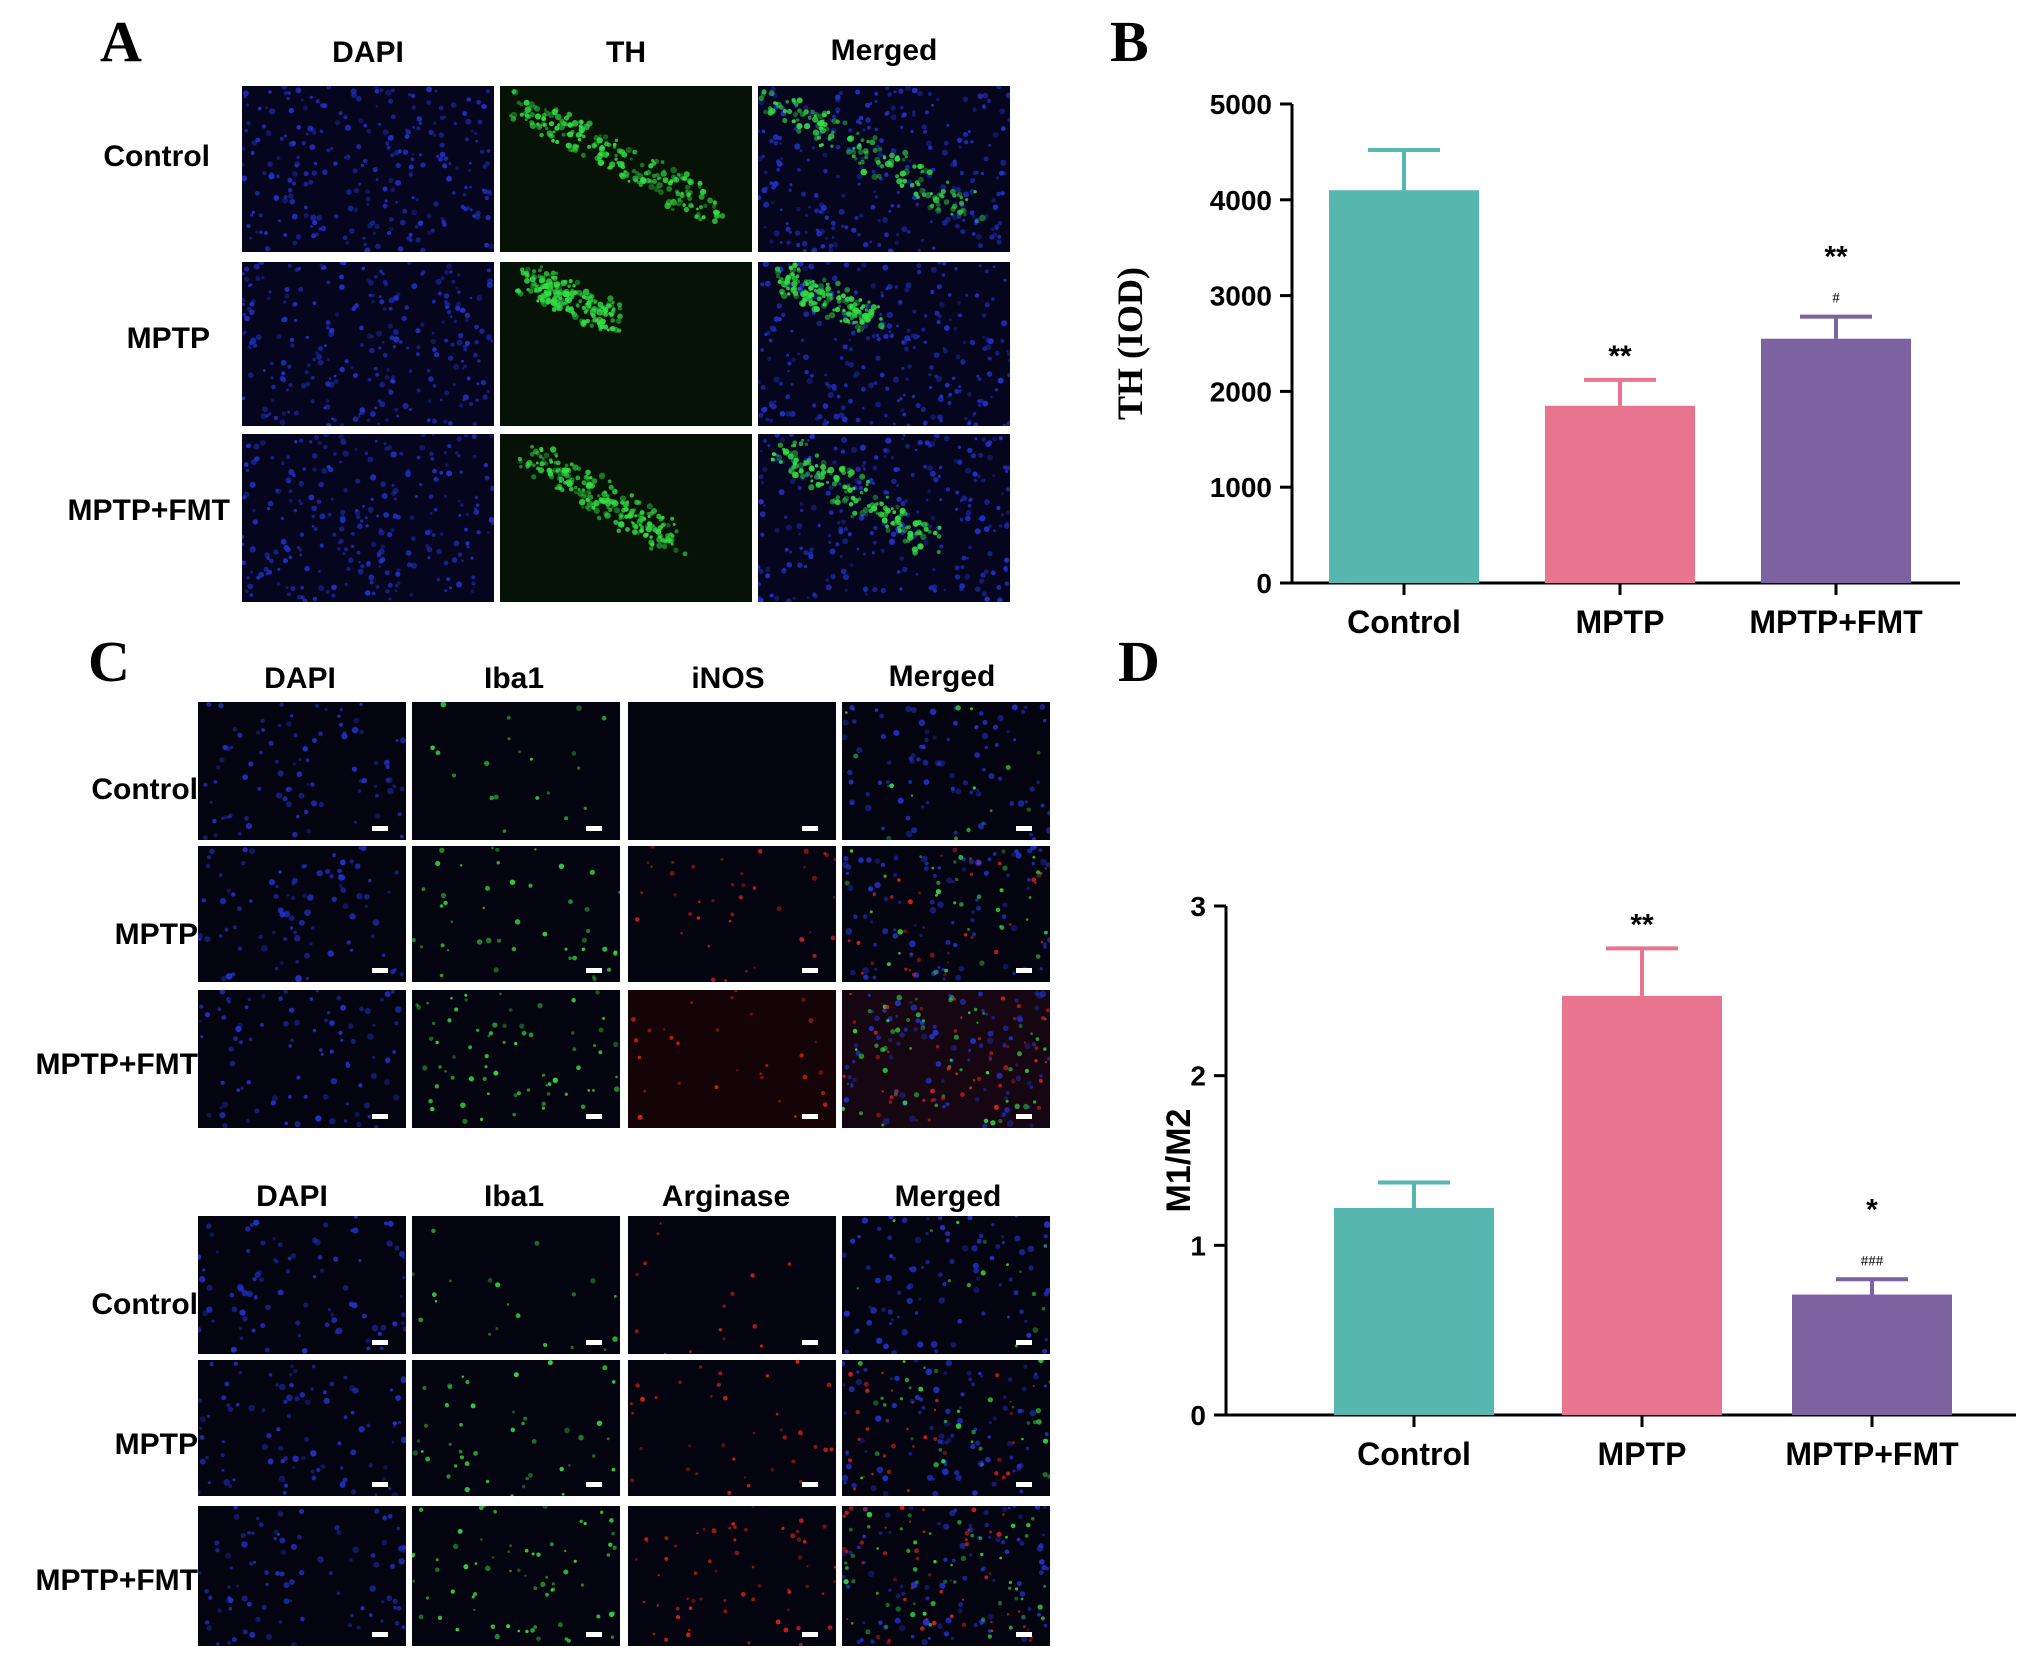  What do you see at coordinates (948, 1196) in the screenshot?
I see `panel-c2-col-merged: Merged` at bounding box center [948, 1196].